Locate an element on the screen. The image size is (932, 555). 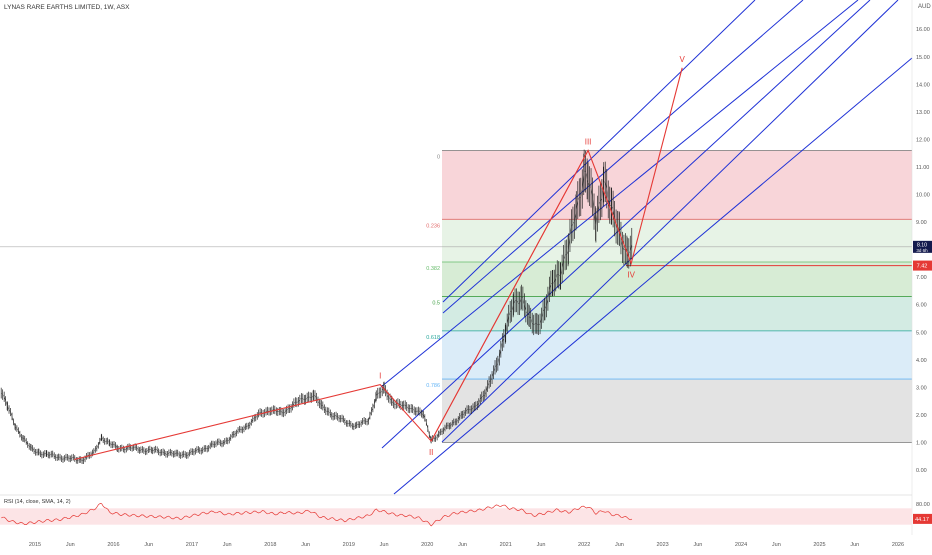
fib-level-label: 0 is located at coordinates (438, 157).